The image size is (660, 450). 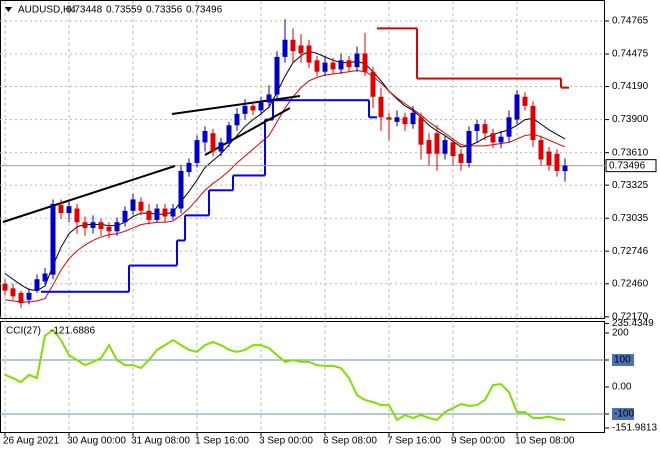 What do you see at coordinates (31, 441) in the screenshot?
I see `x-tick-label: 26 Aug 2021` at bounding box center [31, 441].